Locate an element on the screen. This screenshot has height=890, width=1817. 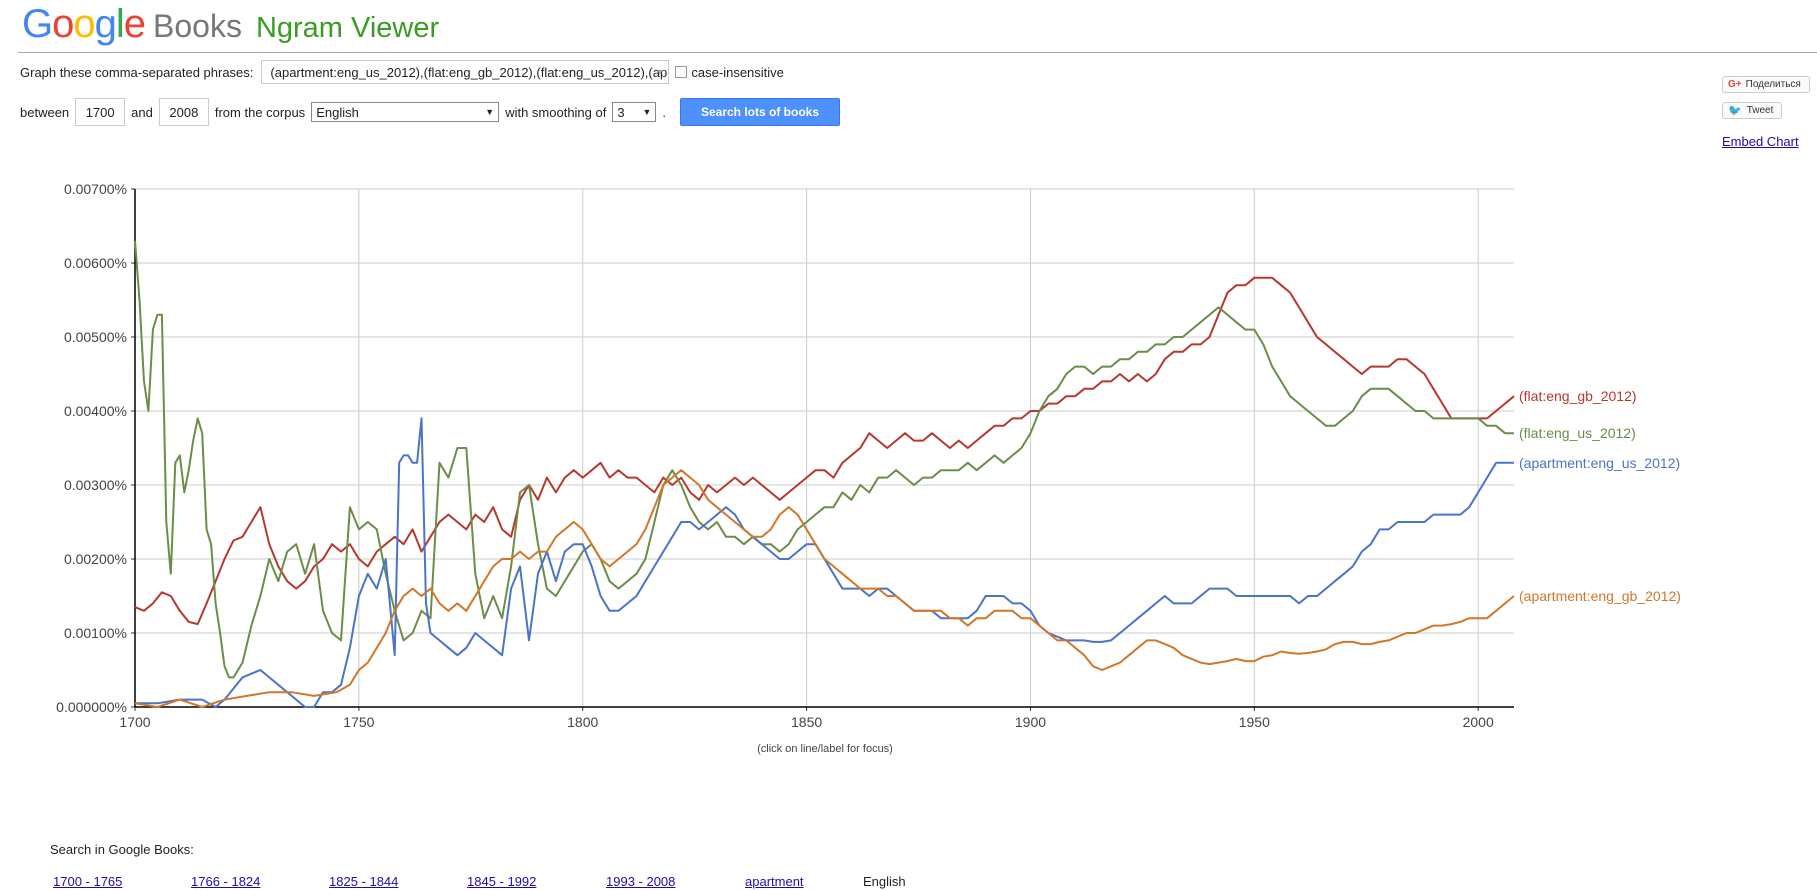
between-label: between is located at coordinates (45, 112).